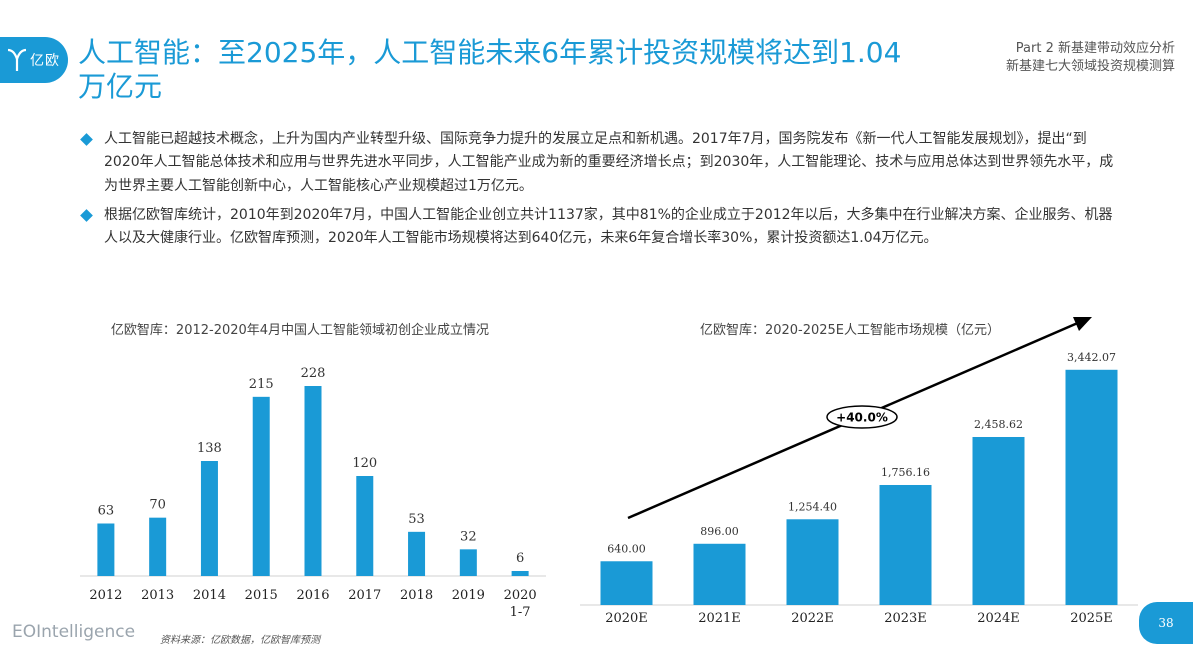 The width and height of the screenshot is (1193, 669). Describe the element at coordinates (1090, 66) in the screenshot. I see `section-label-topic: 新基建七大领域投资规模测算` at that location.